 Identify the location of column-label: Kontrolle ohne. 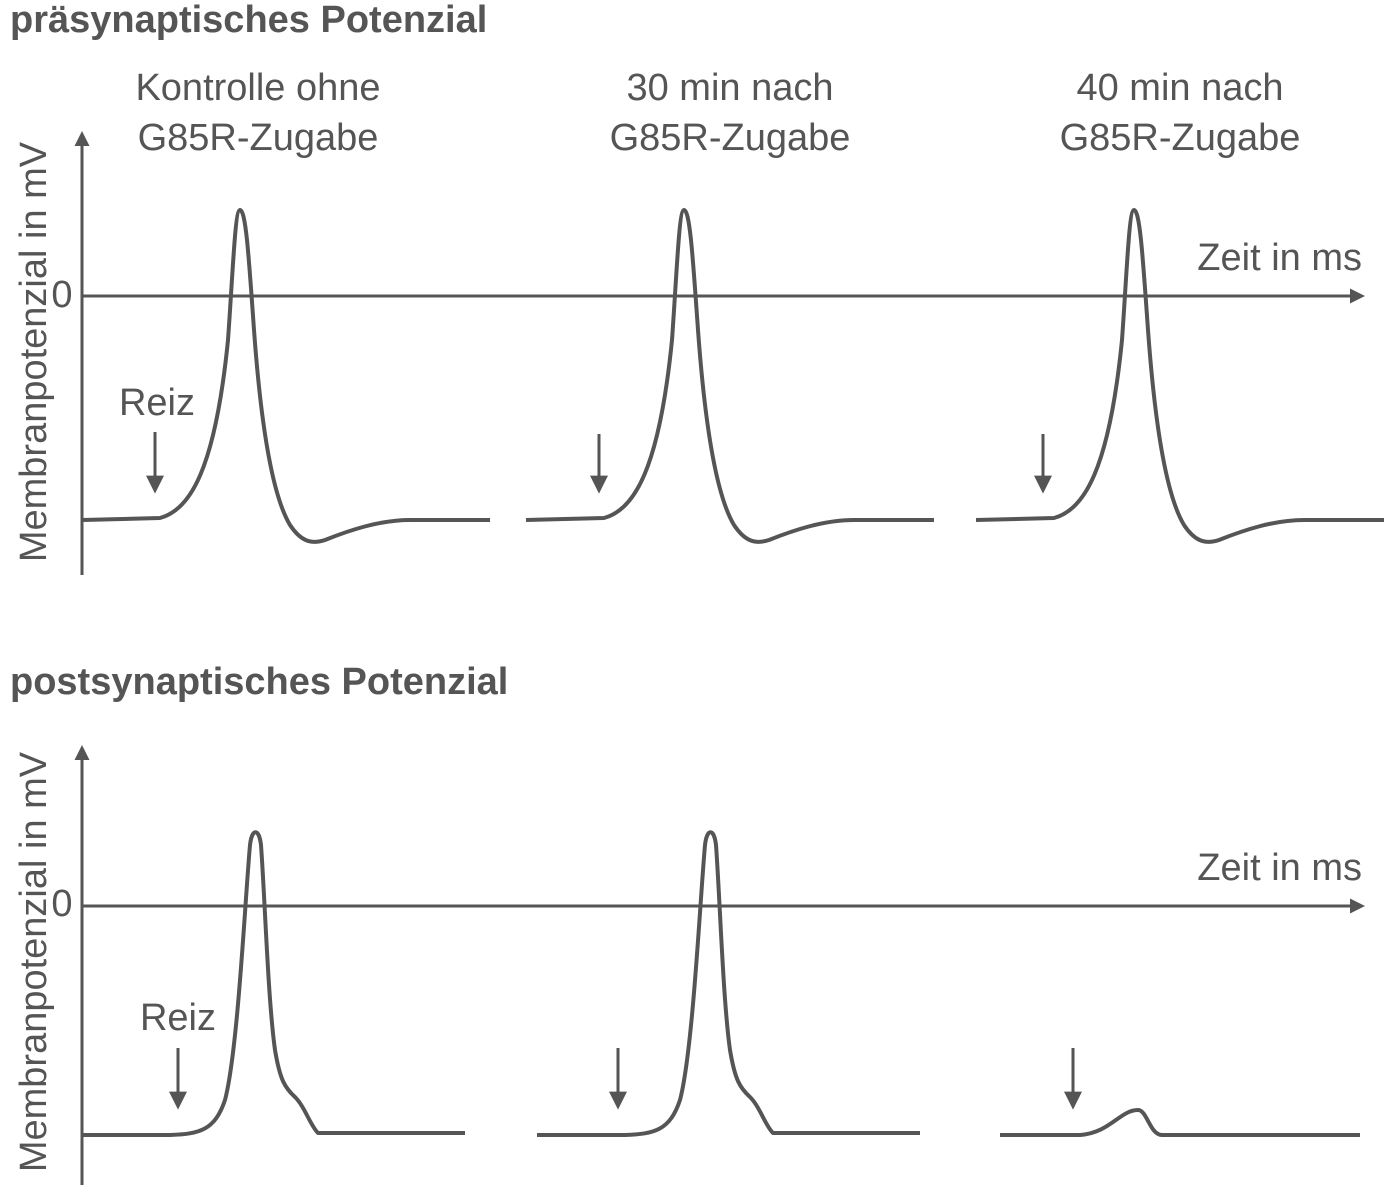
(257, 88).